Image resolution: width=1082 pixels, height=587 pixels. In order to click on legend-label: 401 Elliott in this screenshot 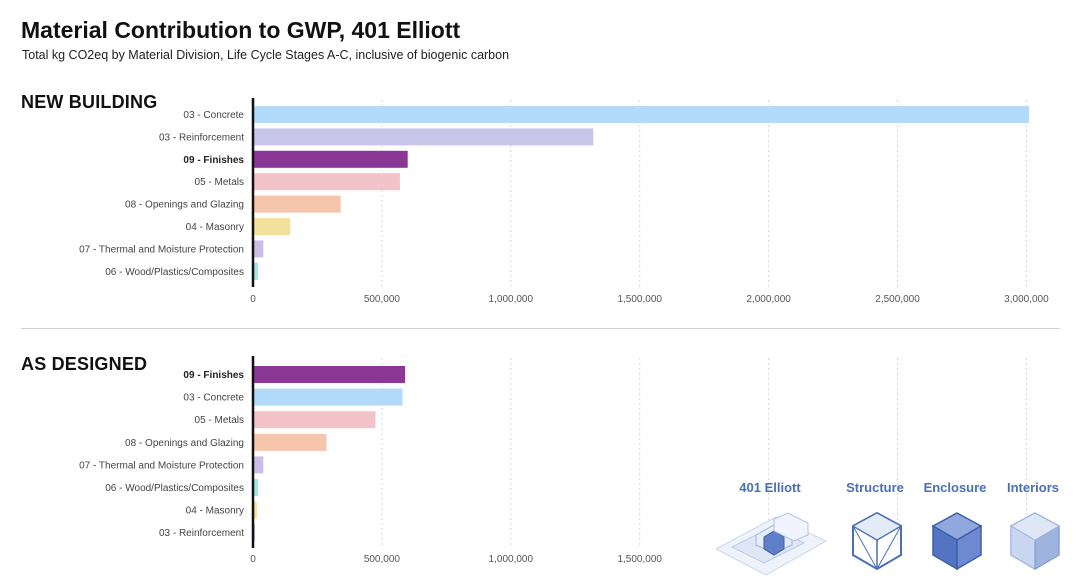, I will do `click(770, 487)`.